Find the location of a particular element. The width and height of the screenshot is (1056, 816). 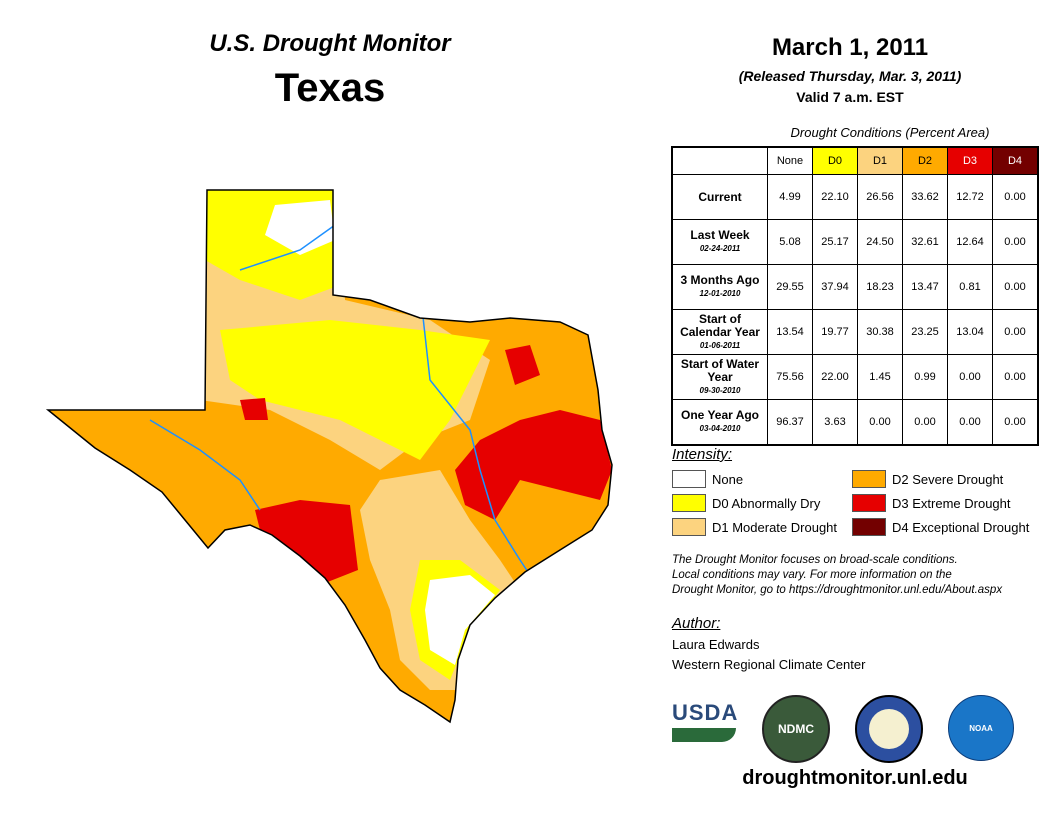

legend-label: D0 Abnormally Dry is located at coordinates (766, 503).